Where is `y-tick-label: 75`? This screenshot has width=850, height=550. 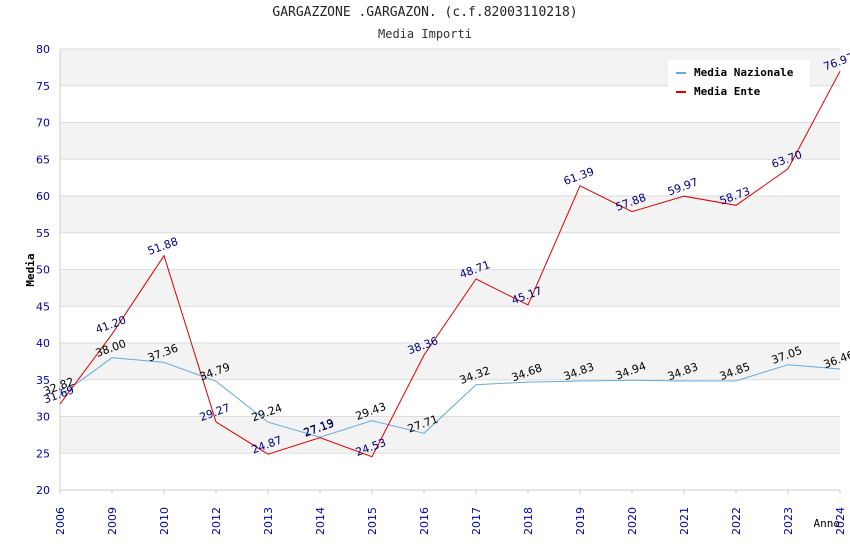
y-tick-label: 75 is located at coordinates (43, 86).